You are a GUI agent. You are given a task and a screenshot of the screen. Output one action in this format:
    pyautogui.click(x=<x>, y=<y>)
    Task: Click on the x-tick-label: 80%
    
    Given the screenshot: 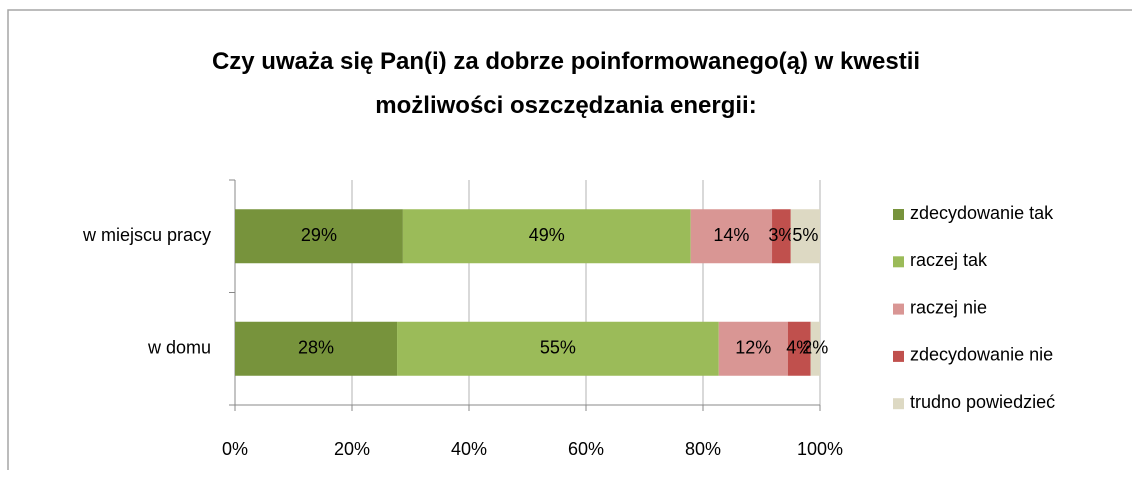 What is the action you would take?
    pyautogui.click(x=703, y=449)
    